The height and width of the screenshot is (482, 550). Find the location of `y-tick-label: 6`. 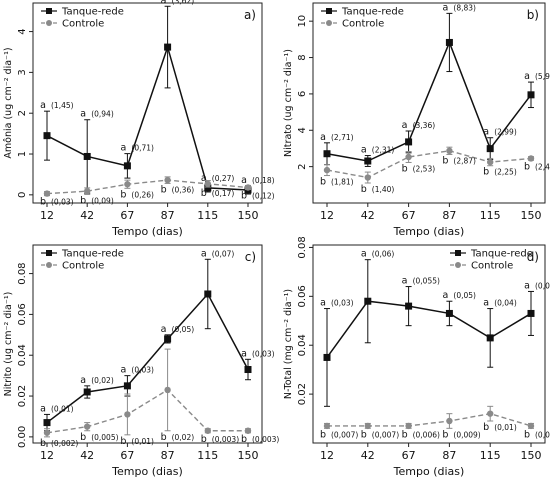

y-tick-label: 6 is located at coordinates (302, 94).